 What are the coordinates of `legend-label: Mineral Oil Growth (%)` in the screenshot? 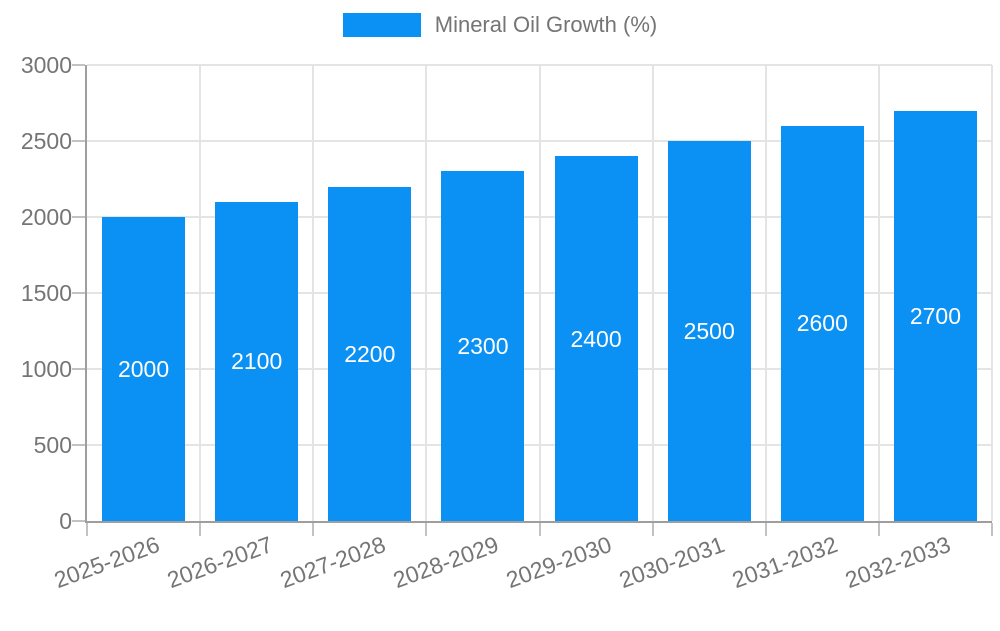 It's located at (546, 24).